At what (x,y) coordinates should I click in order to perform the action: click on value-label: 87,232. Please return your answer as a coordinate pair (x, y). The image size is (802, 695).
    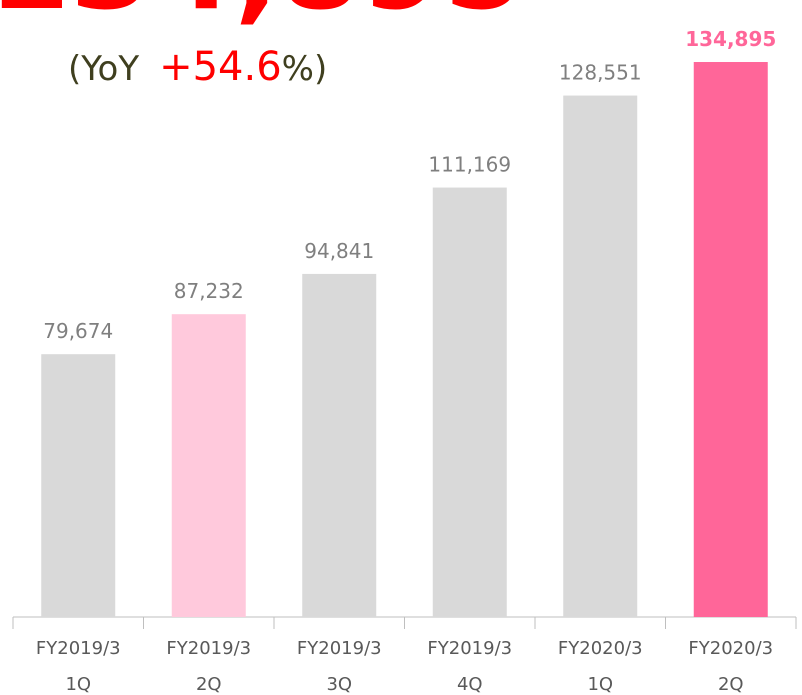
    Looking at the image, I should click on (209, 291).